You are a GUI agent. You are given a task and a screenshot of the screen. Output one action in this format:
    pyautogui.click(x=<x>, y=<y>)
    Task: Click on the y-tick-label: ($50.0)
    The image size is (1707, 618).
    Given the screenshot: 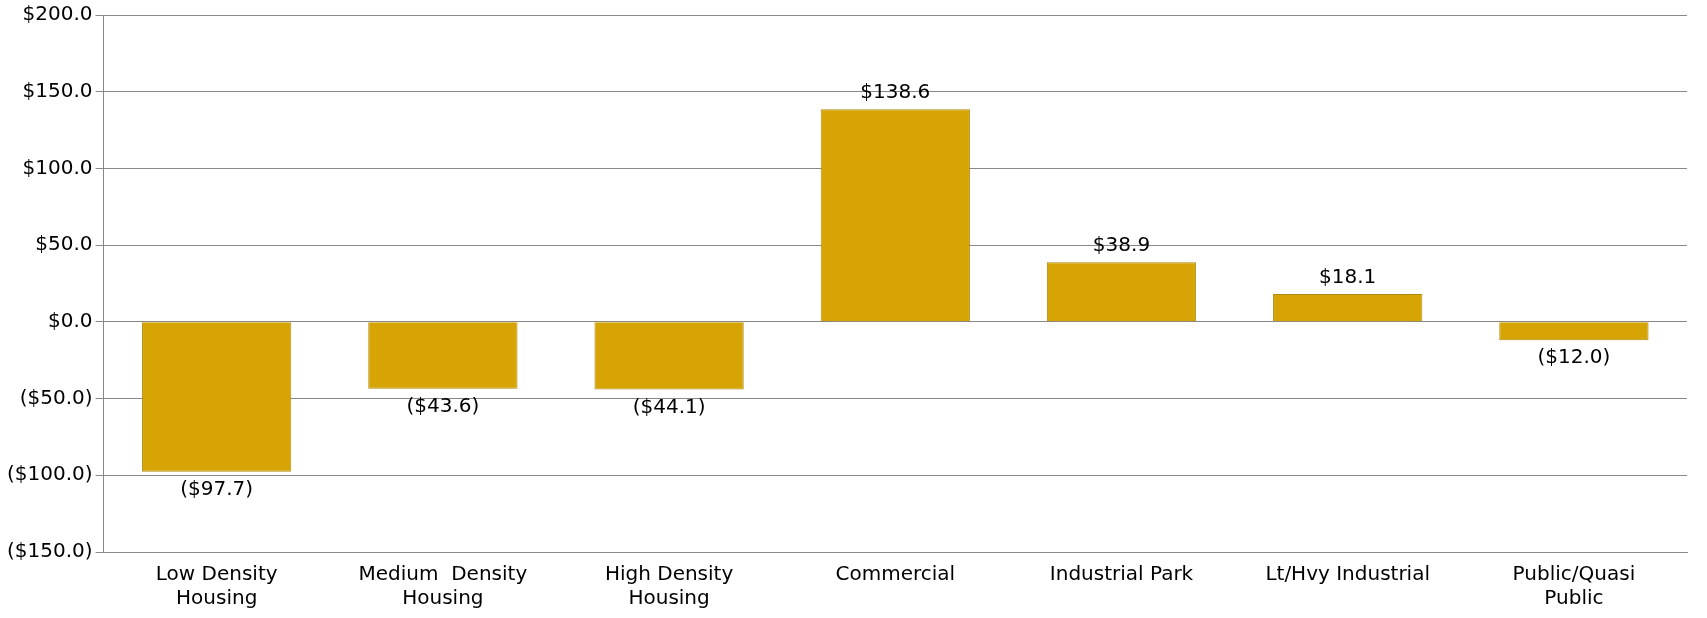 What is the action you would take?
    pyautogui.click(x=56, y=396)
    